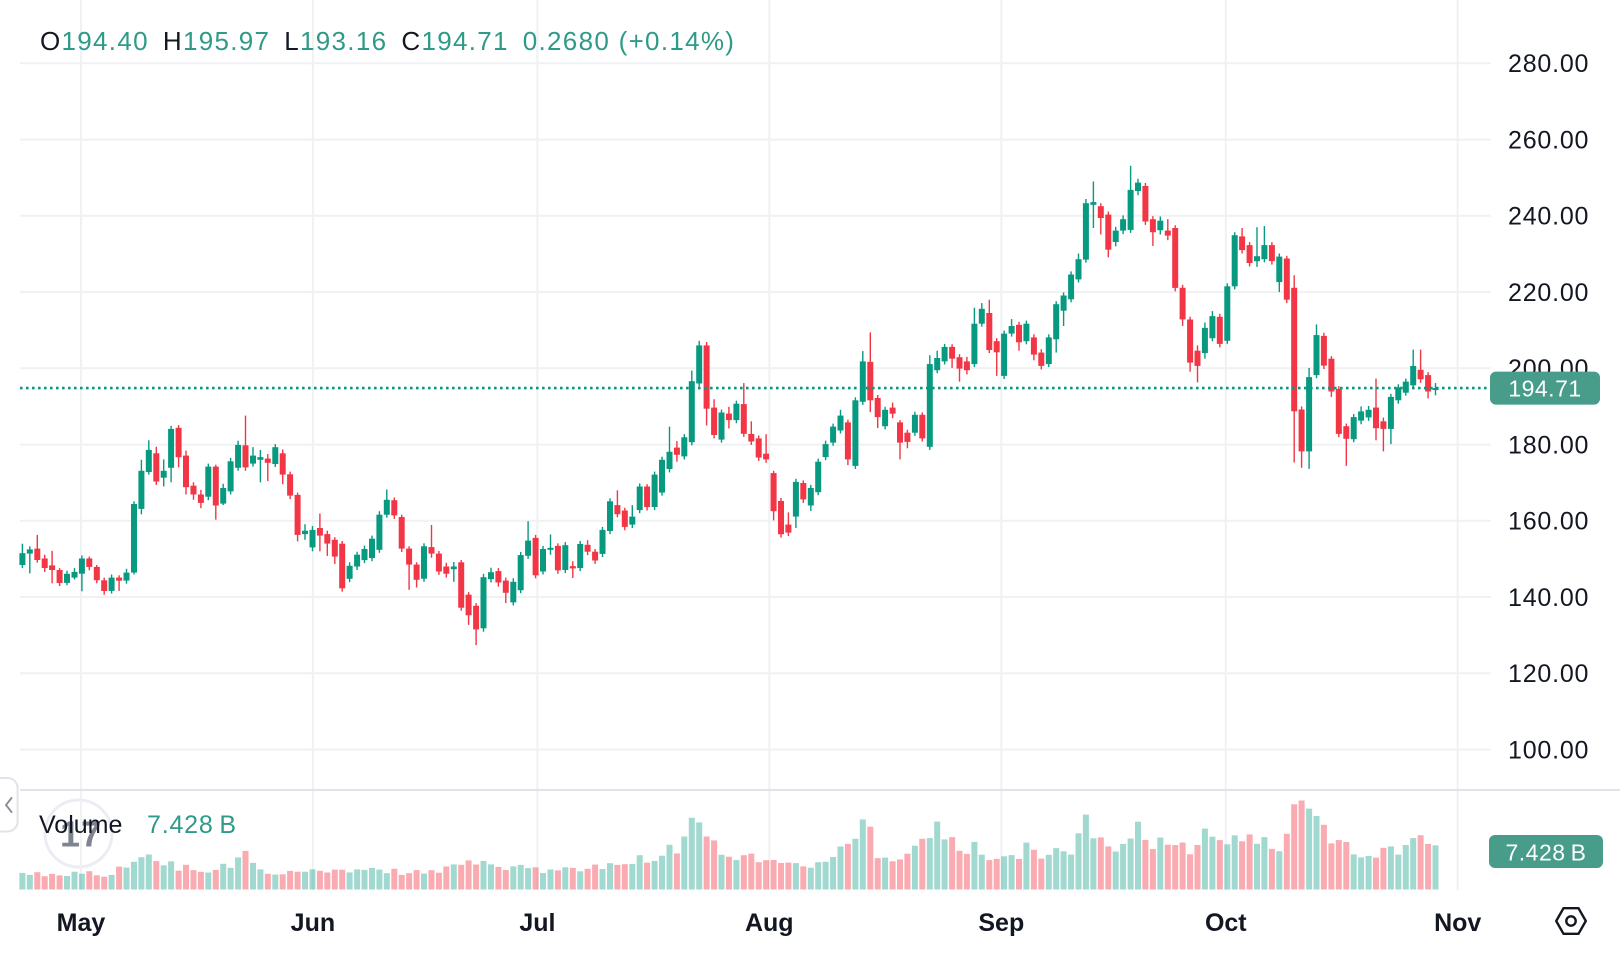  What do you see at coordinates (1548, 674) in the screenshot?
I see `svg-text: 120.00` at bounding box center [1548, 674].